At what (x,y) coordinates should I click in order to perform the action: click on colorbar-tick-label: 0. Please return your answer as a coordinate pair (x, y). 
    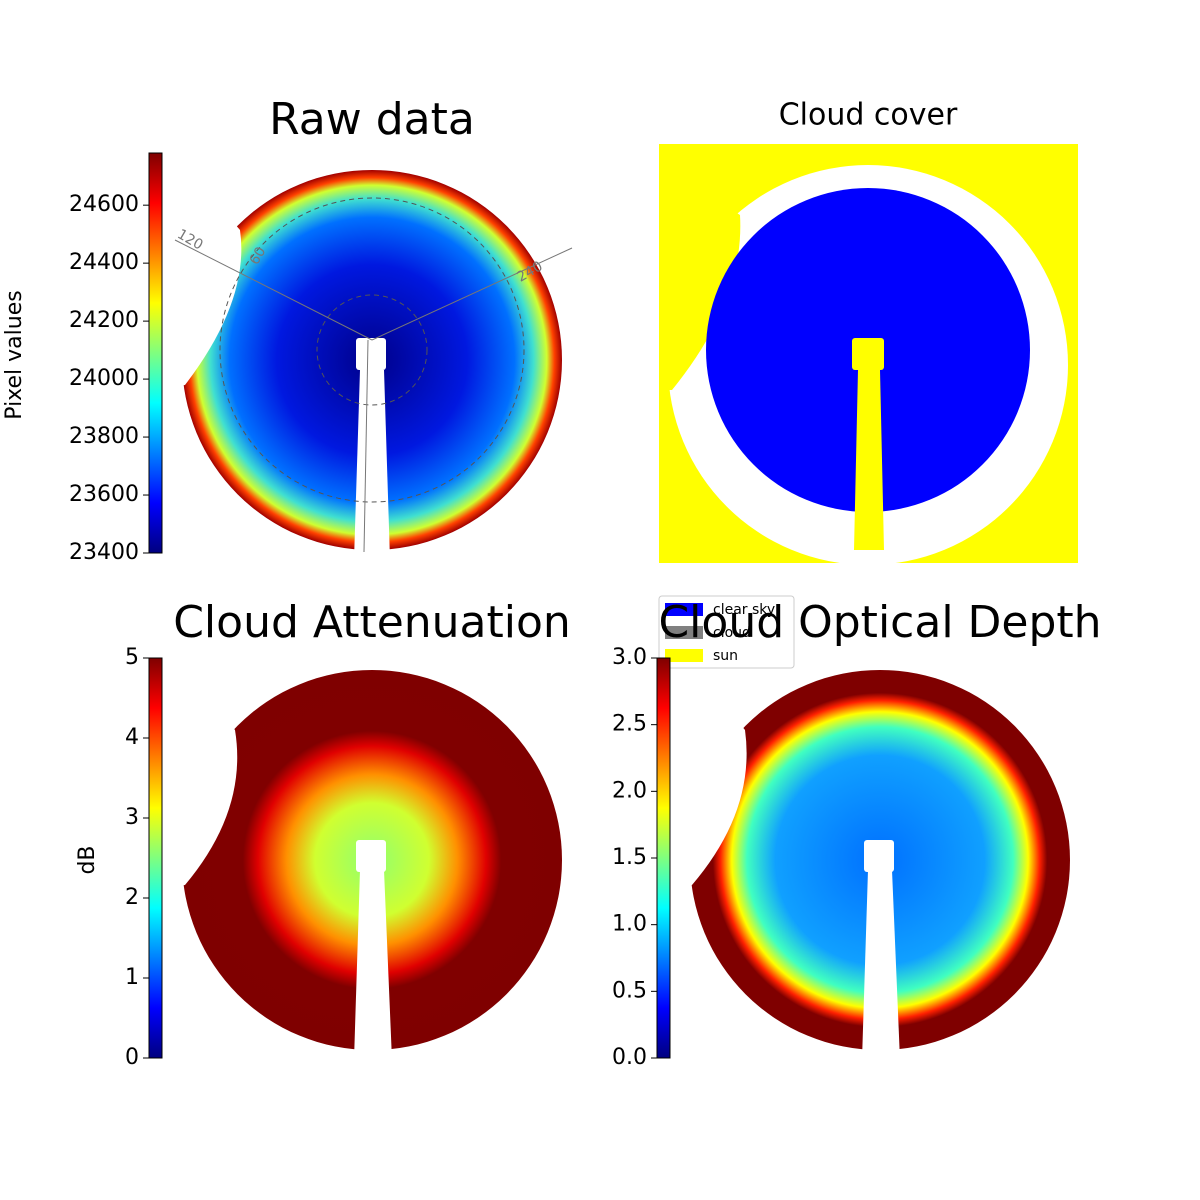
    Looking at the image, I should click on (132, 1057).